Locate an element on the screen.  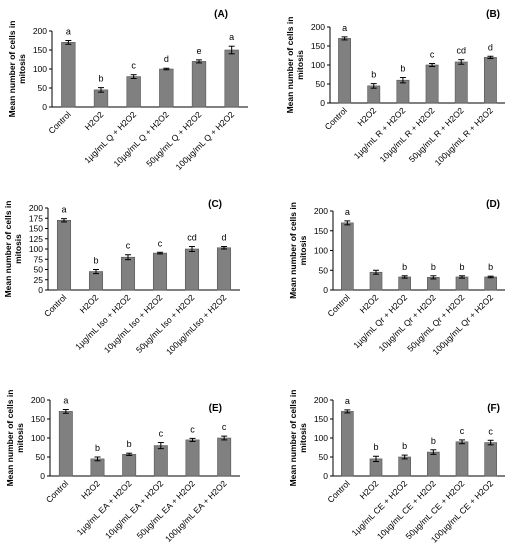
y-tick-label: 125 is located at coordinates (36, 239).